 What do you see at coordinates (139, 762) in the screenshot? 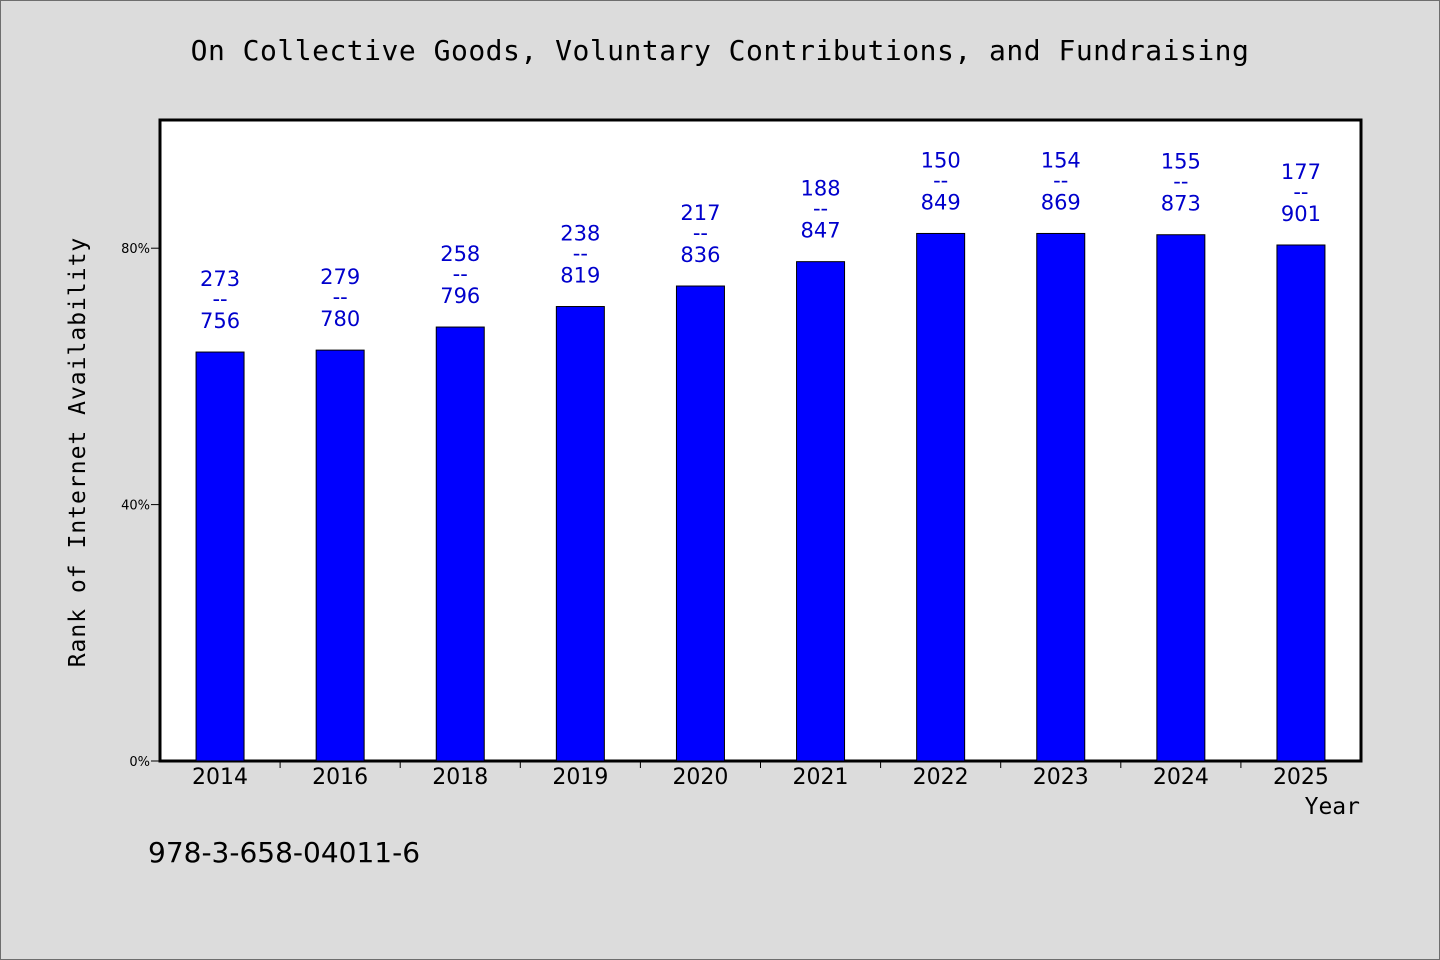
I see `y-tick-label: 0%` at bounding box center [139, 762].